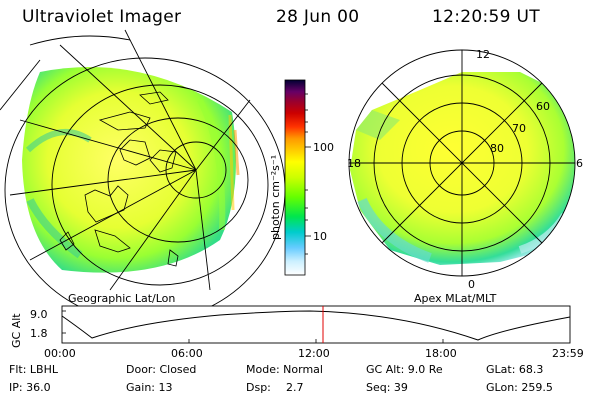  Describe the element at coordinates (471, 284) in the screenshot. I see `mlt-label-0: 0` at that location.